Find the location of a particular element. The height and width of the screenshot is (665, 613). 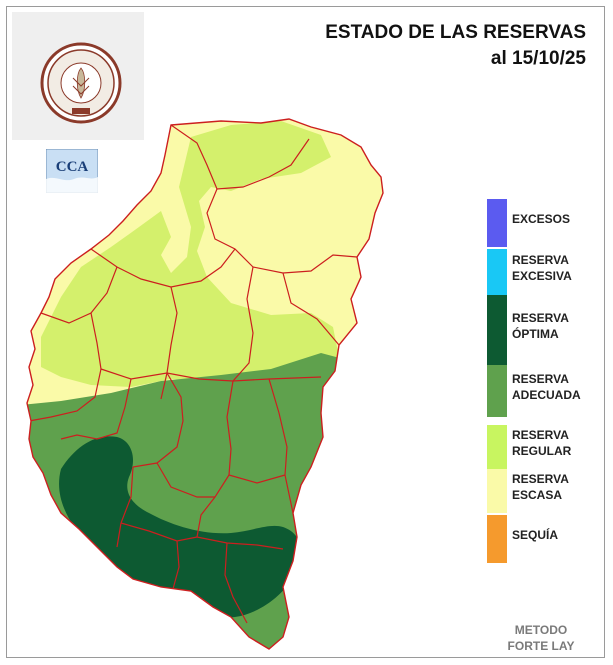

legend-item-reserva-regular: RESERVA REGULAR is located at coordinates (542, 447).